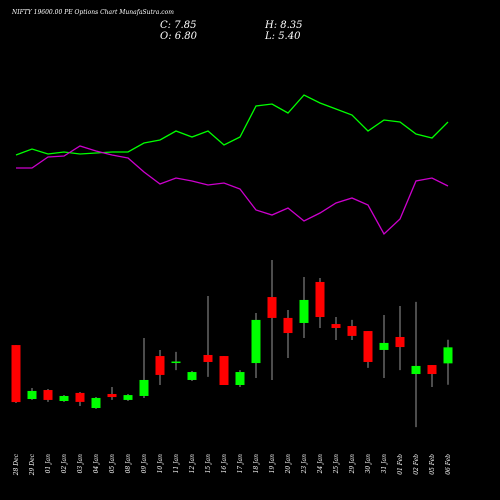 The height and width of the screenshot is (500, 500). What do you see at coordinates (96, 464) in the screenshot?
I see `x-tick-label: 04 Jan` at bounding box center [96, 464].